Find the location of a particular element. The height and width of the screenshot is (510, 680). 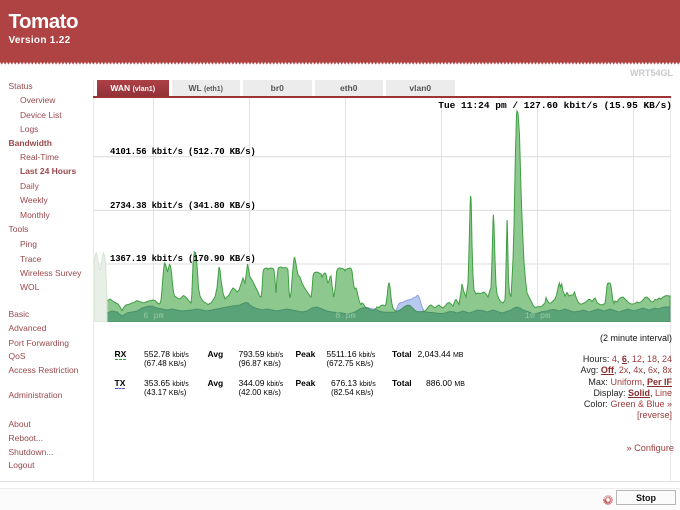

svg-text: 10 pm is located at coordinates (538, 316).